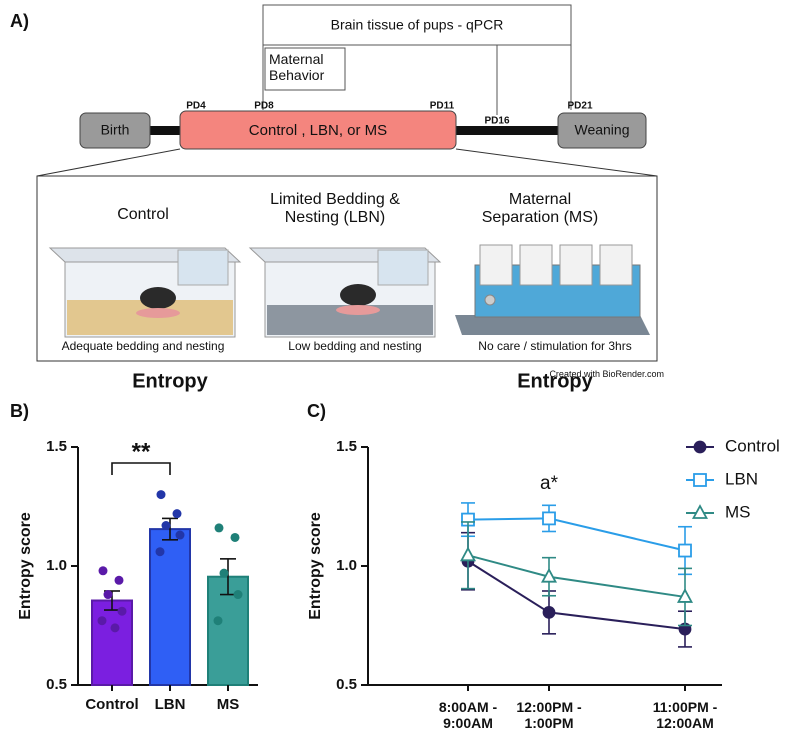  Describe the element at coordinates (738, 511) in the screenshot. I see `legend-label: MS` at that location.